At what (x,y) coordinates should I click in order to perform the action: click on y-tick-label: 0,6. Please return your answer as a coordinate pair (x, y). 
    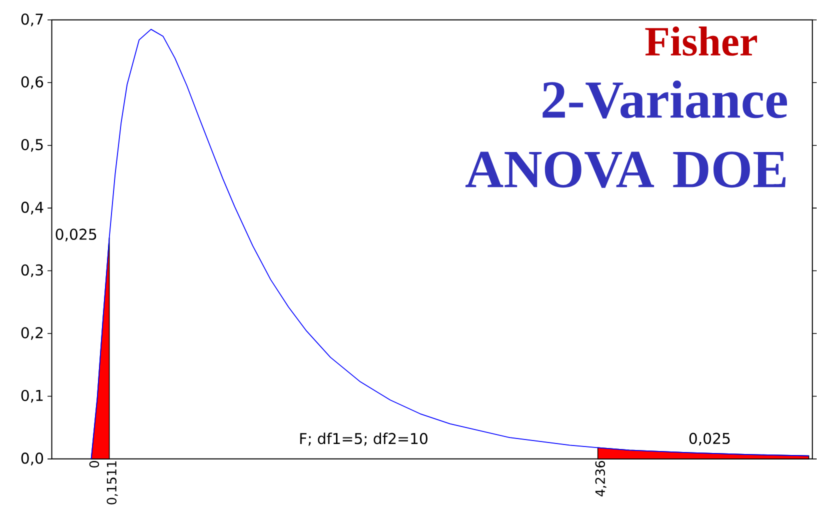
    Looking at the image, I should click on (32, 83).